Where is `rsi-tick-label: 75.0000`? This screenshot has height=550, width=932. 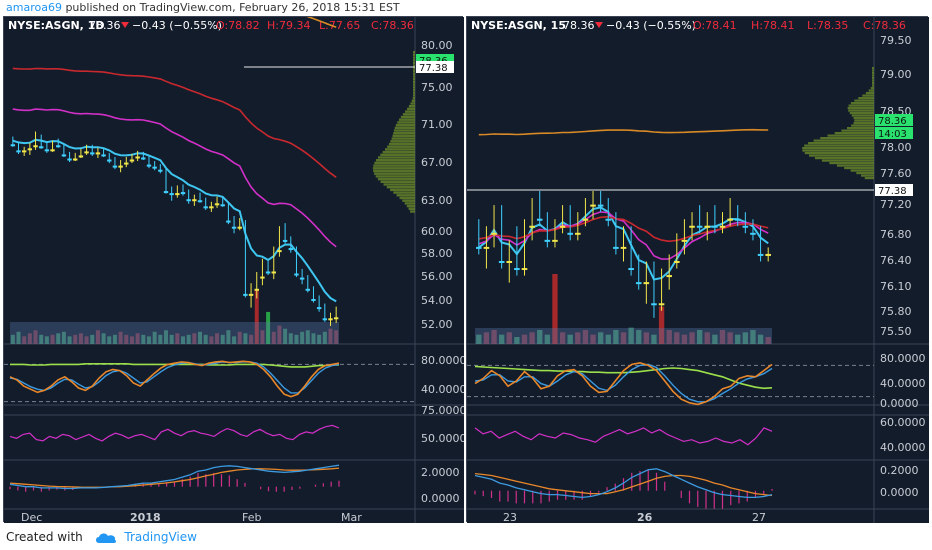 rsi-tick-label: 75.0000 is located at coordinates (442, 410).